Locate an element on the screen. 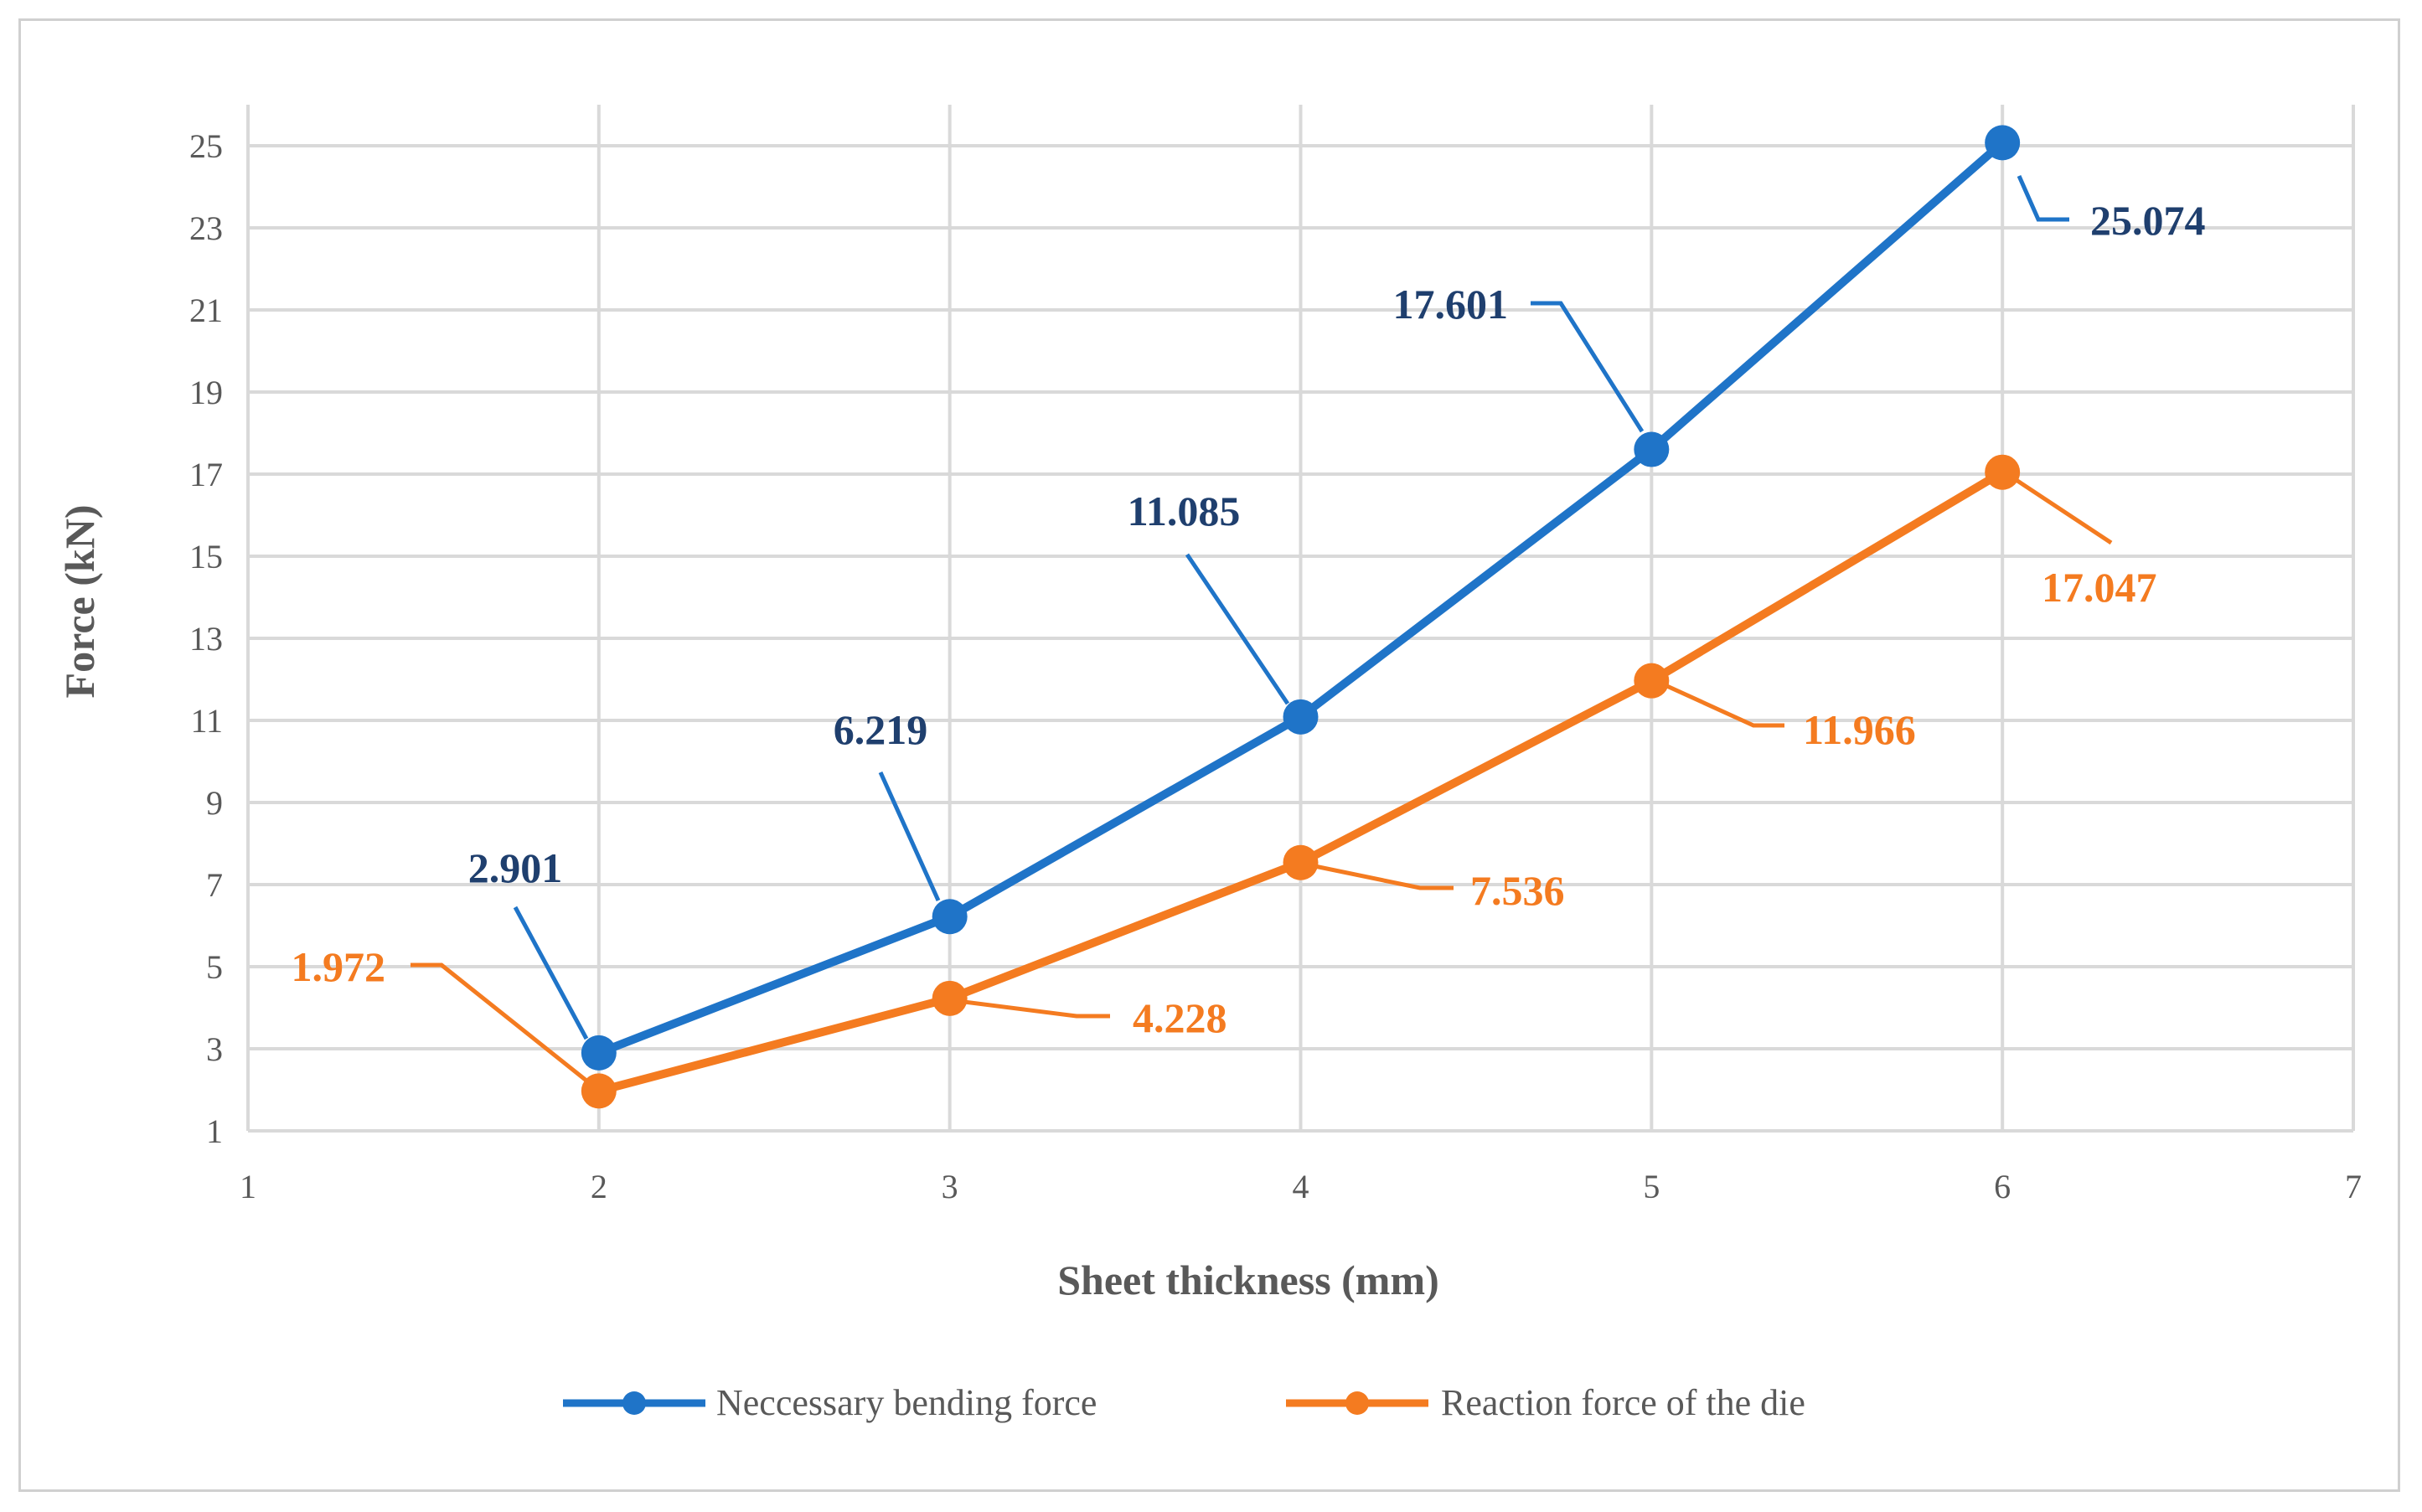  legend-label-reaction: Reaction force of the die is located at coordinates (1623, 1402).